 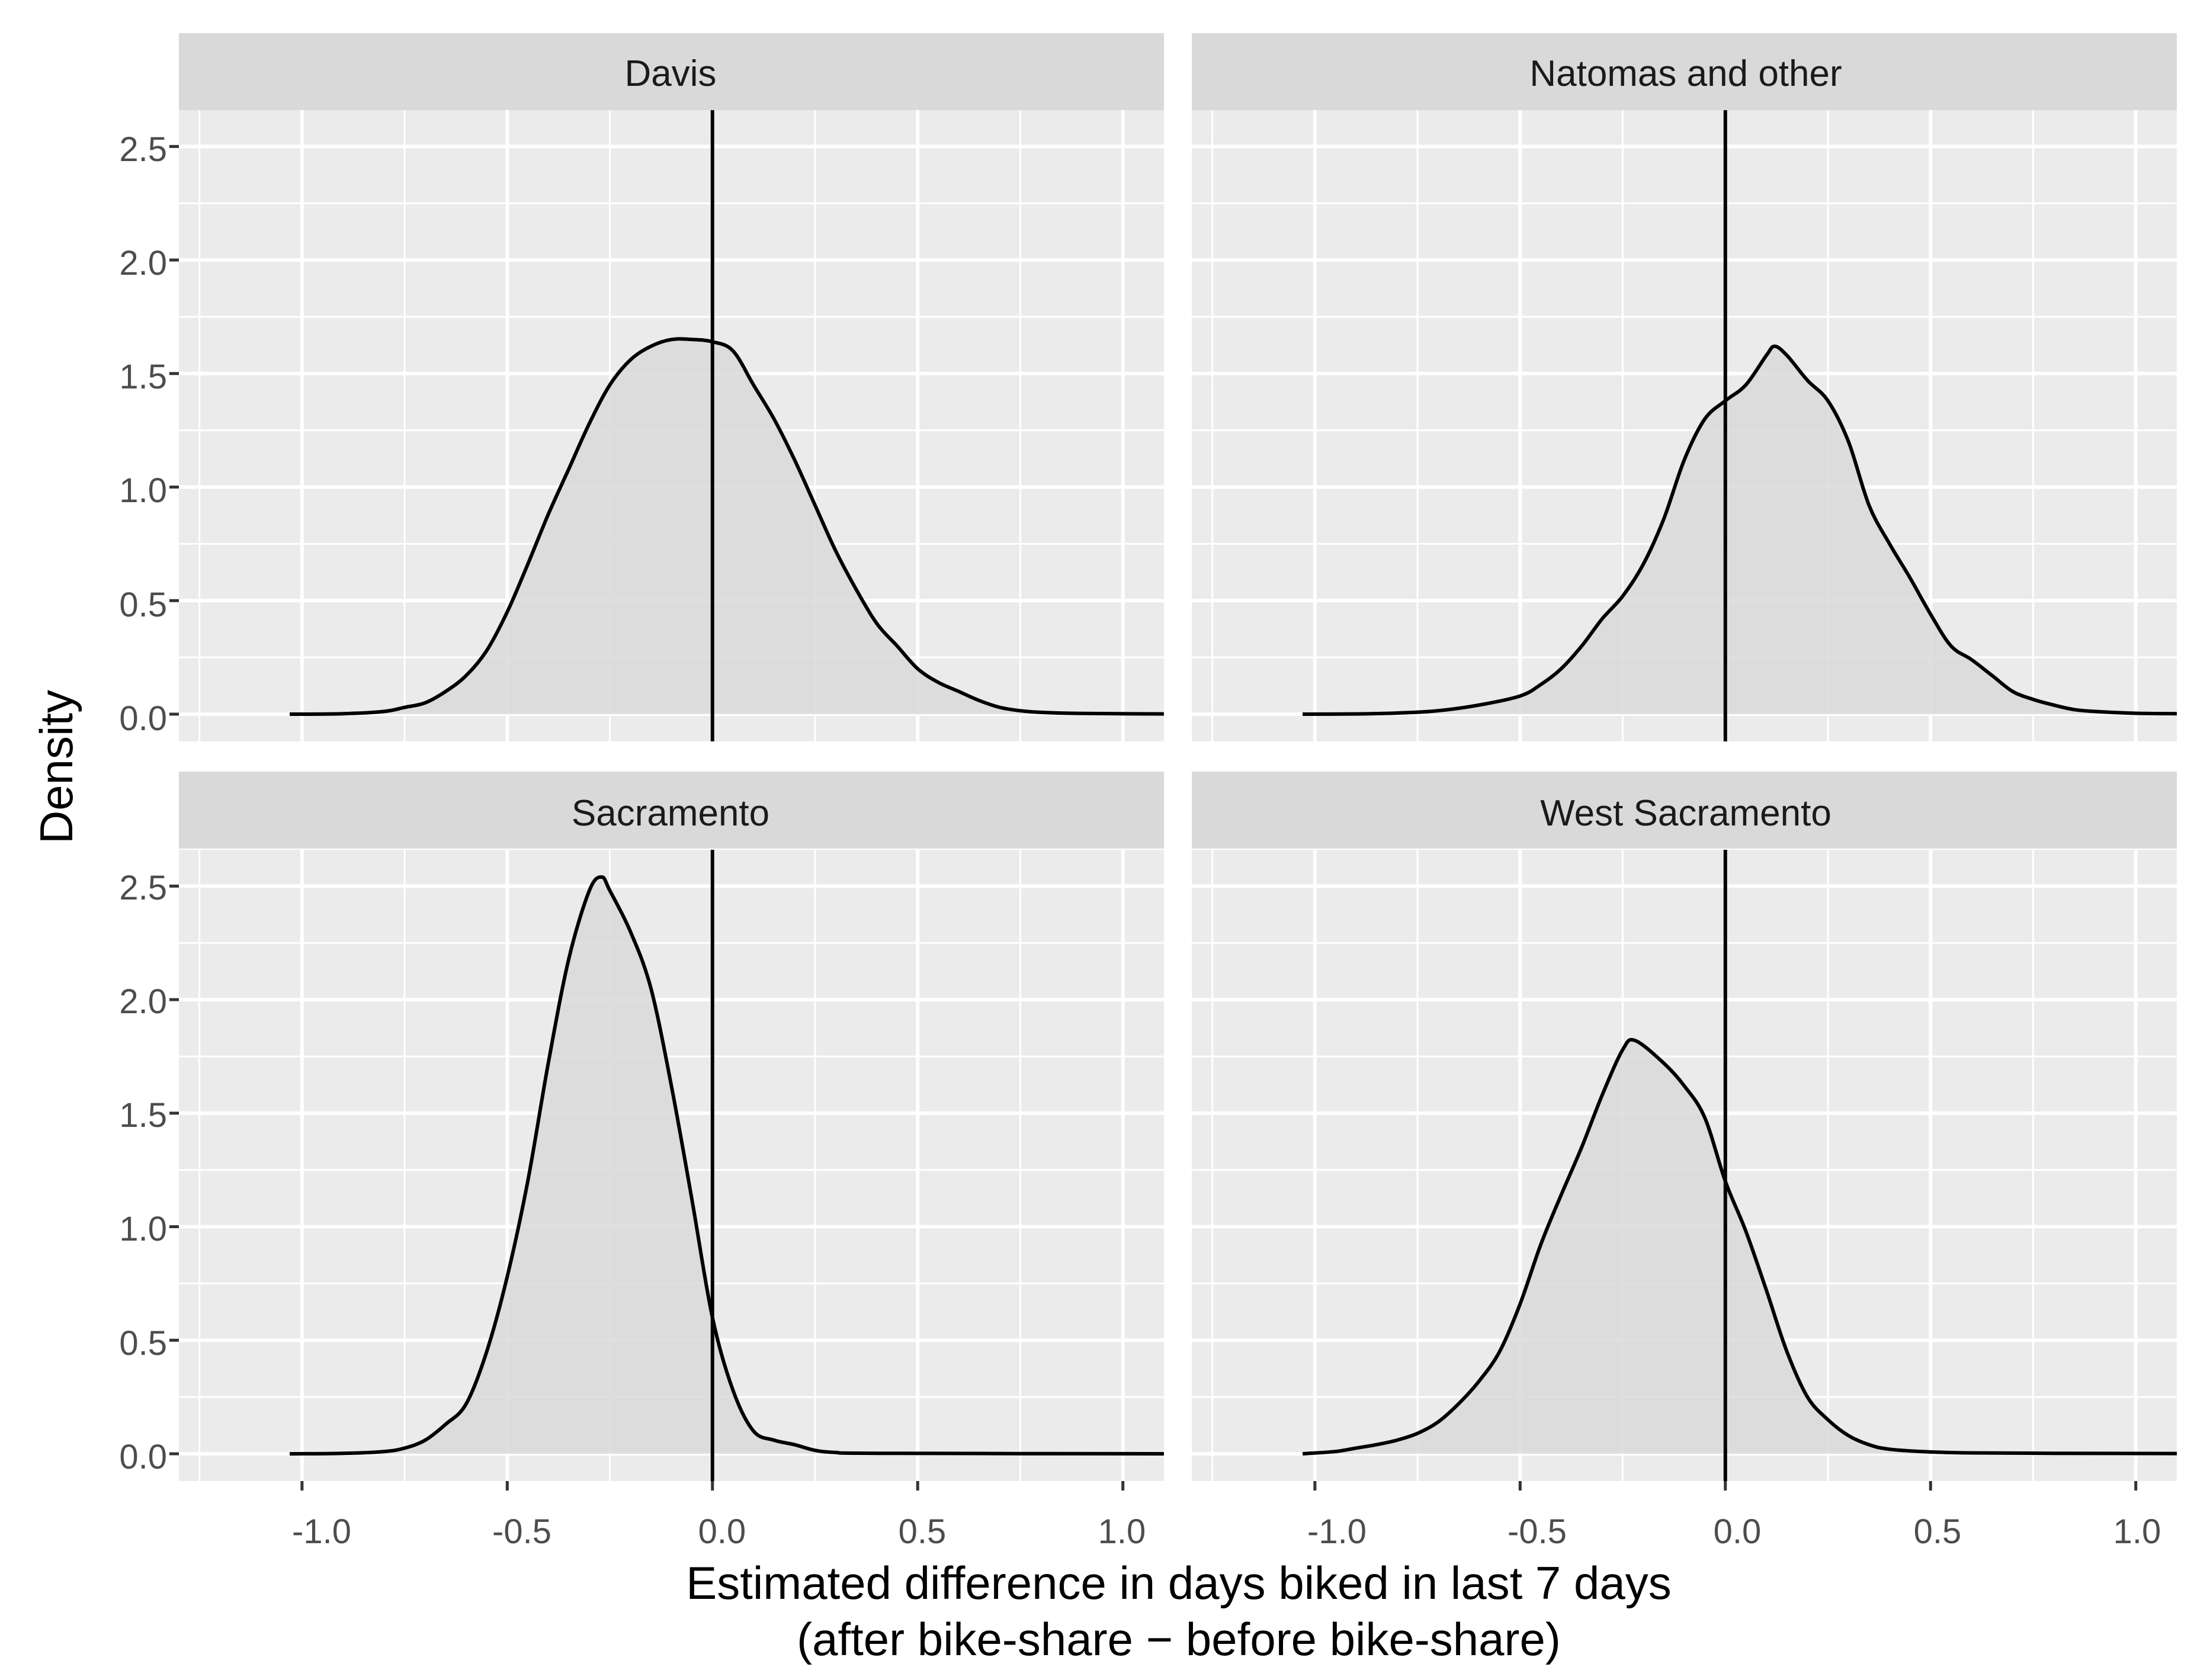 What do you see at coordinates (56, 767) in the screenshot?
I see `y-axis-title: Density` at bounding box center [56, 767].